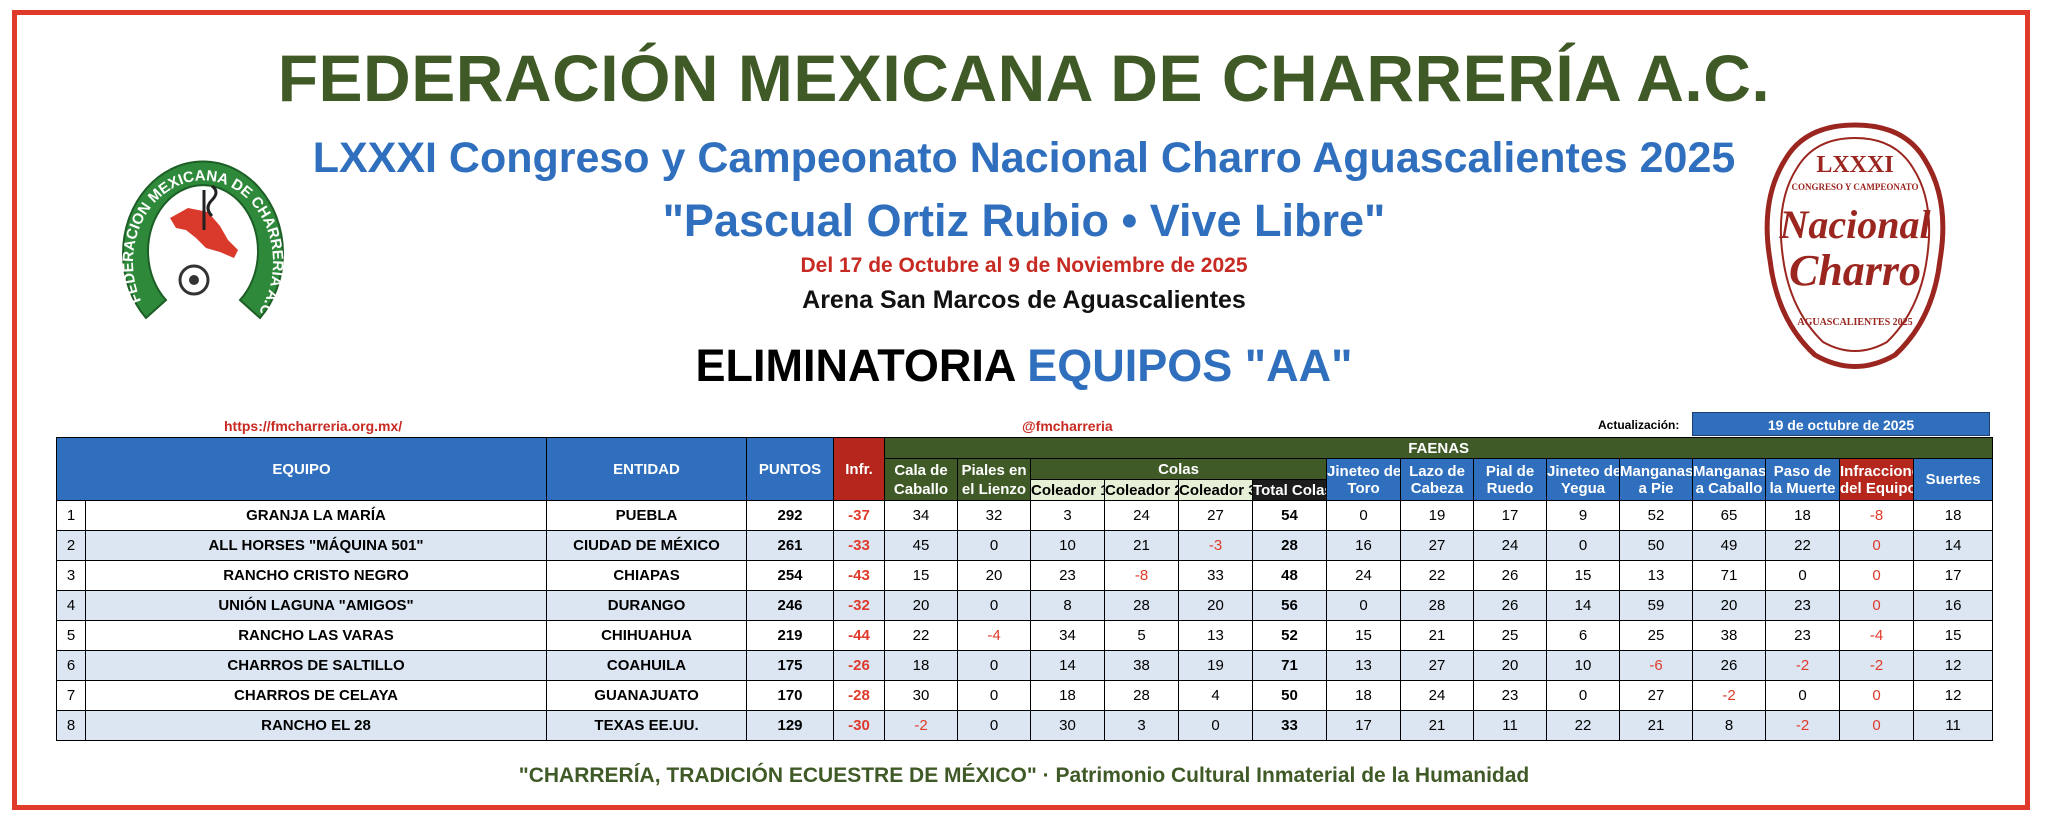 This screenshot has width=2048, height=833. I want to click on cell-mpie: 52, so click(1656, 515).